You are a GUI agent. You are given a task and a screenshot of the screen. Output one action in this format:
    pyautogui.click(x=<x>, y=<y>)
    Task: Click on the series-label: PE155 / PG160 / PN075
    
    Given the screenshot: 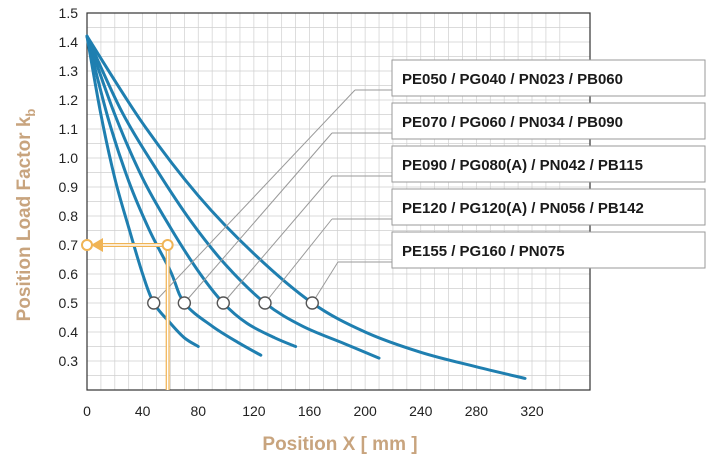 What is the action you would take?
    pyautogui.click(x=483, y=251)
    